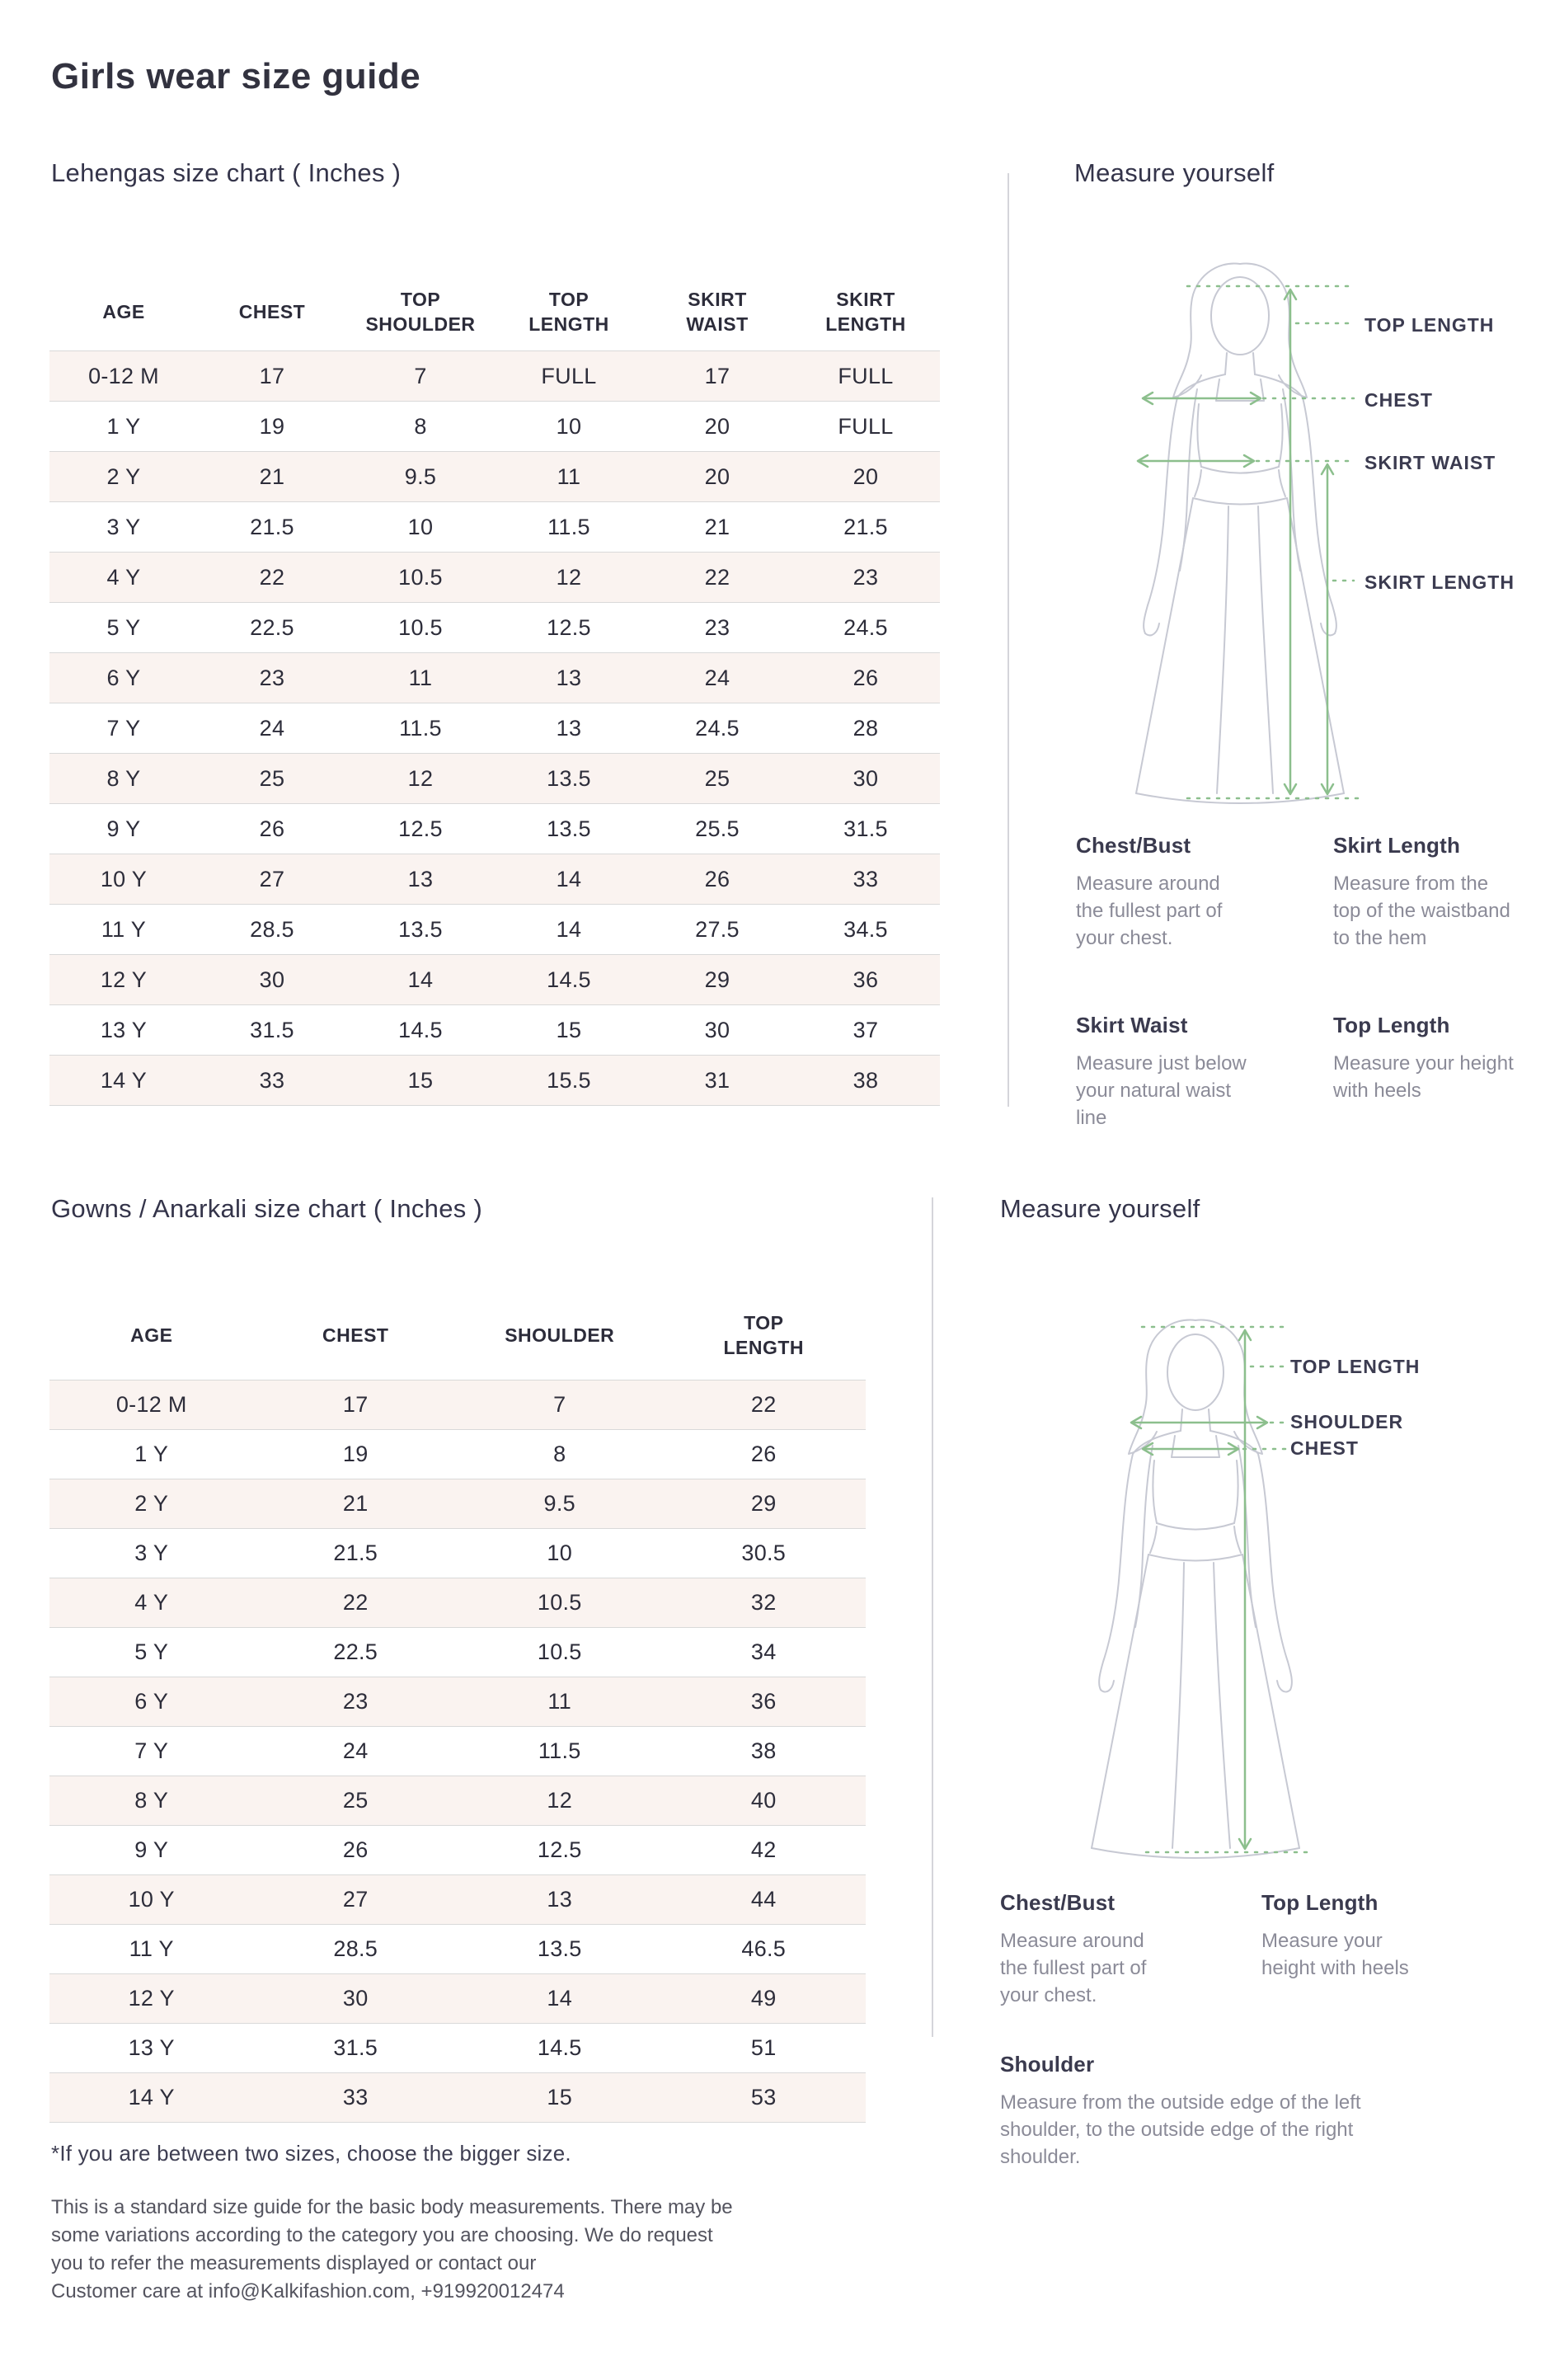  I want to click on tip-title: Shoulder, so click(1047, 2064).